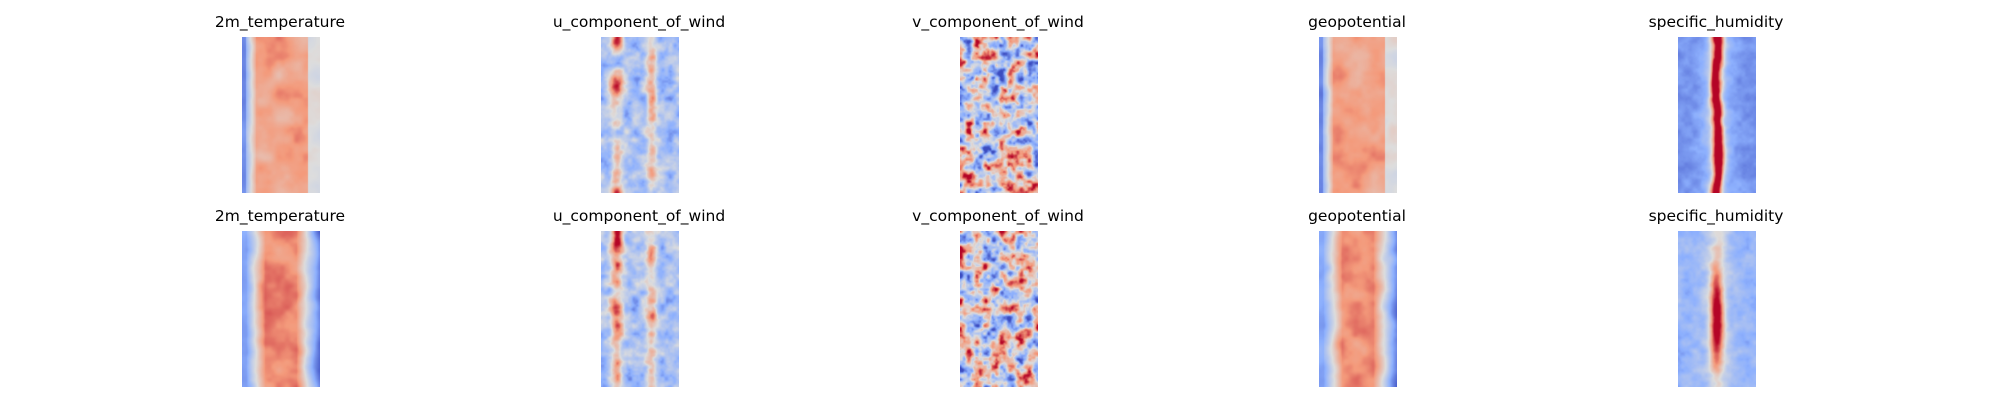  I want to click on panel-row1-col4: specific_humidity, so click(1716, 296).